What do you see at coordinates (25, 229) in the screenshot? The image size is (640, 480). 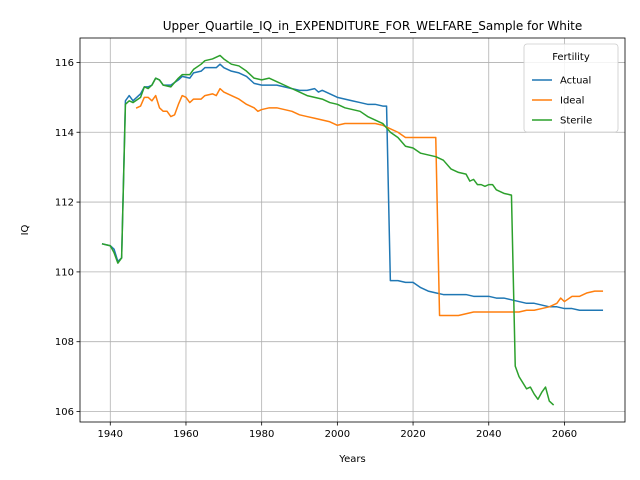 I see `y-axis-title: IQ` at bounding box center [25, 229].